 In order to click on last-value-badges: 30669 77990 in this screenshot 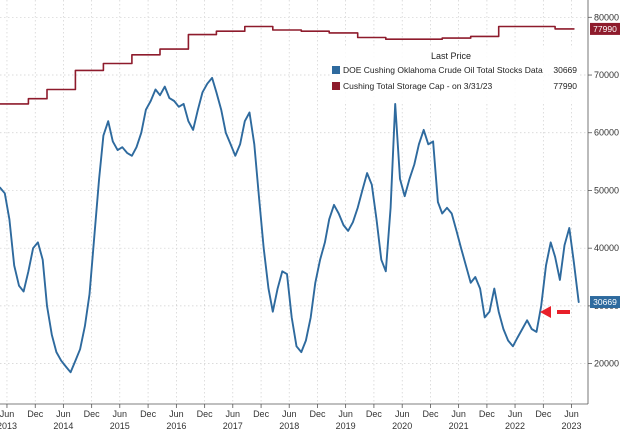, I will do `click(605, 165)`.